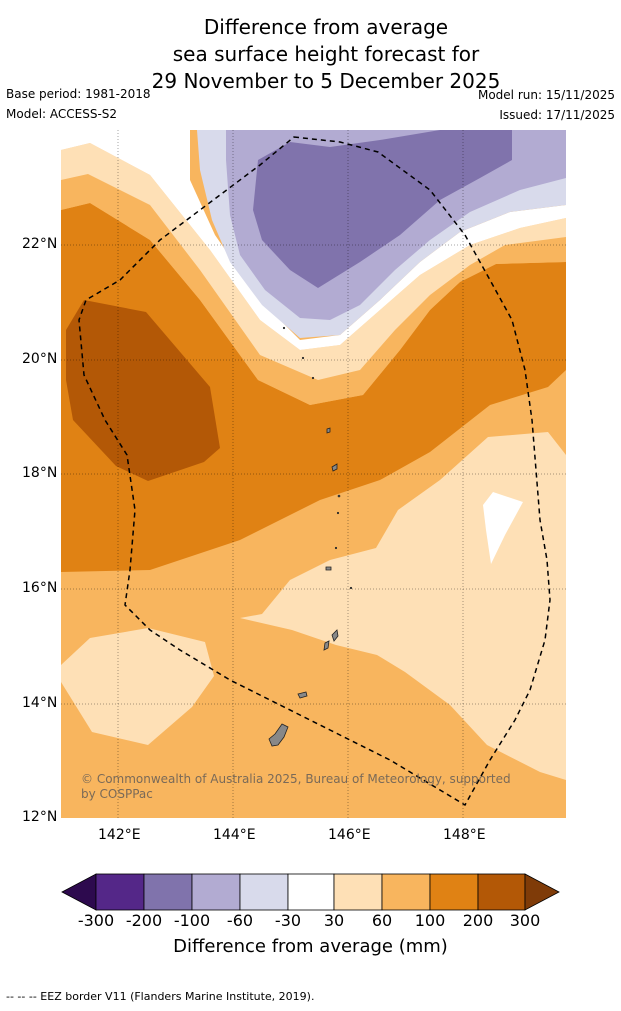 Image resolution: width=621 pixels, height=1011 pixels. I want to click on lon-label-144: 144°E, so click(234, 835).